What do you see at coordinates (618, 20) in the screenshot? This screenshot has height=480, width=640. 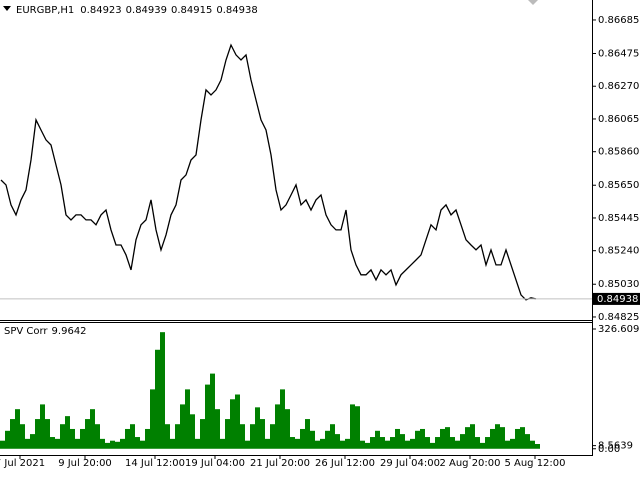 I see `y-tick-label: 0.86685` at bounding box center [618, 20].